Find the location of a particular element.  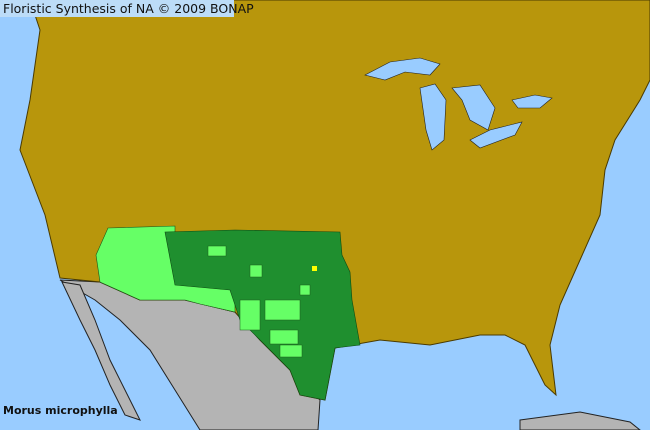

species-name: Morus microphylla is located at coordinates (60, 410).